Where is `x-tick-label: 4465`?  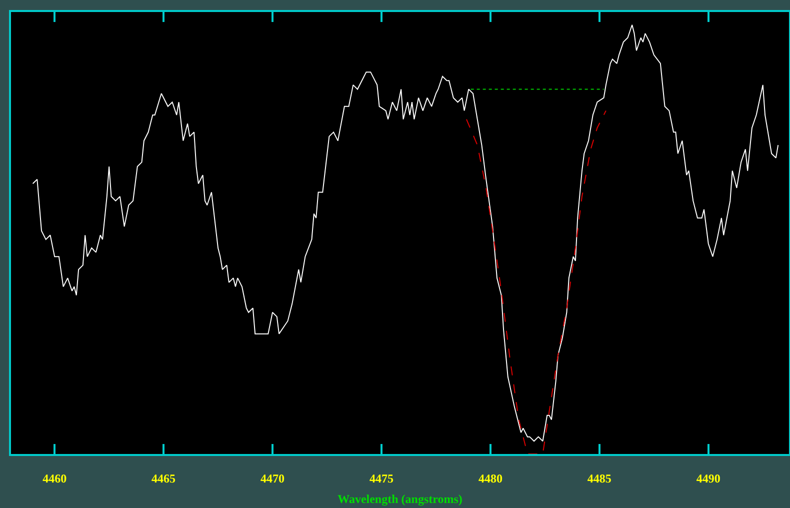 x-tick-label: 4465 is located at coordinates (164, 478).